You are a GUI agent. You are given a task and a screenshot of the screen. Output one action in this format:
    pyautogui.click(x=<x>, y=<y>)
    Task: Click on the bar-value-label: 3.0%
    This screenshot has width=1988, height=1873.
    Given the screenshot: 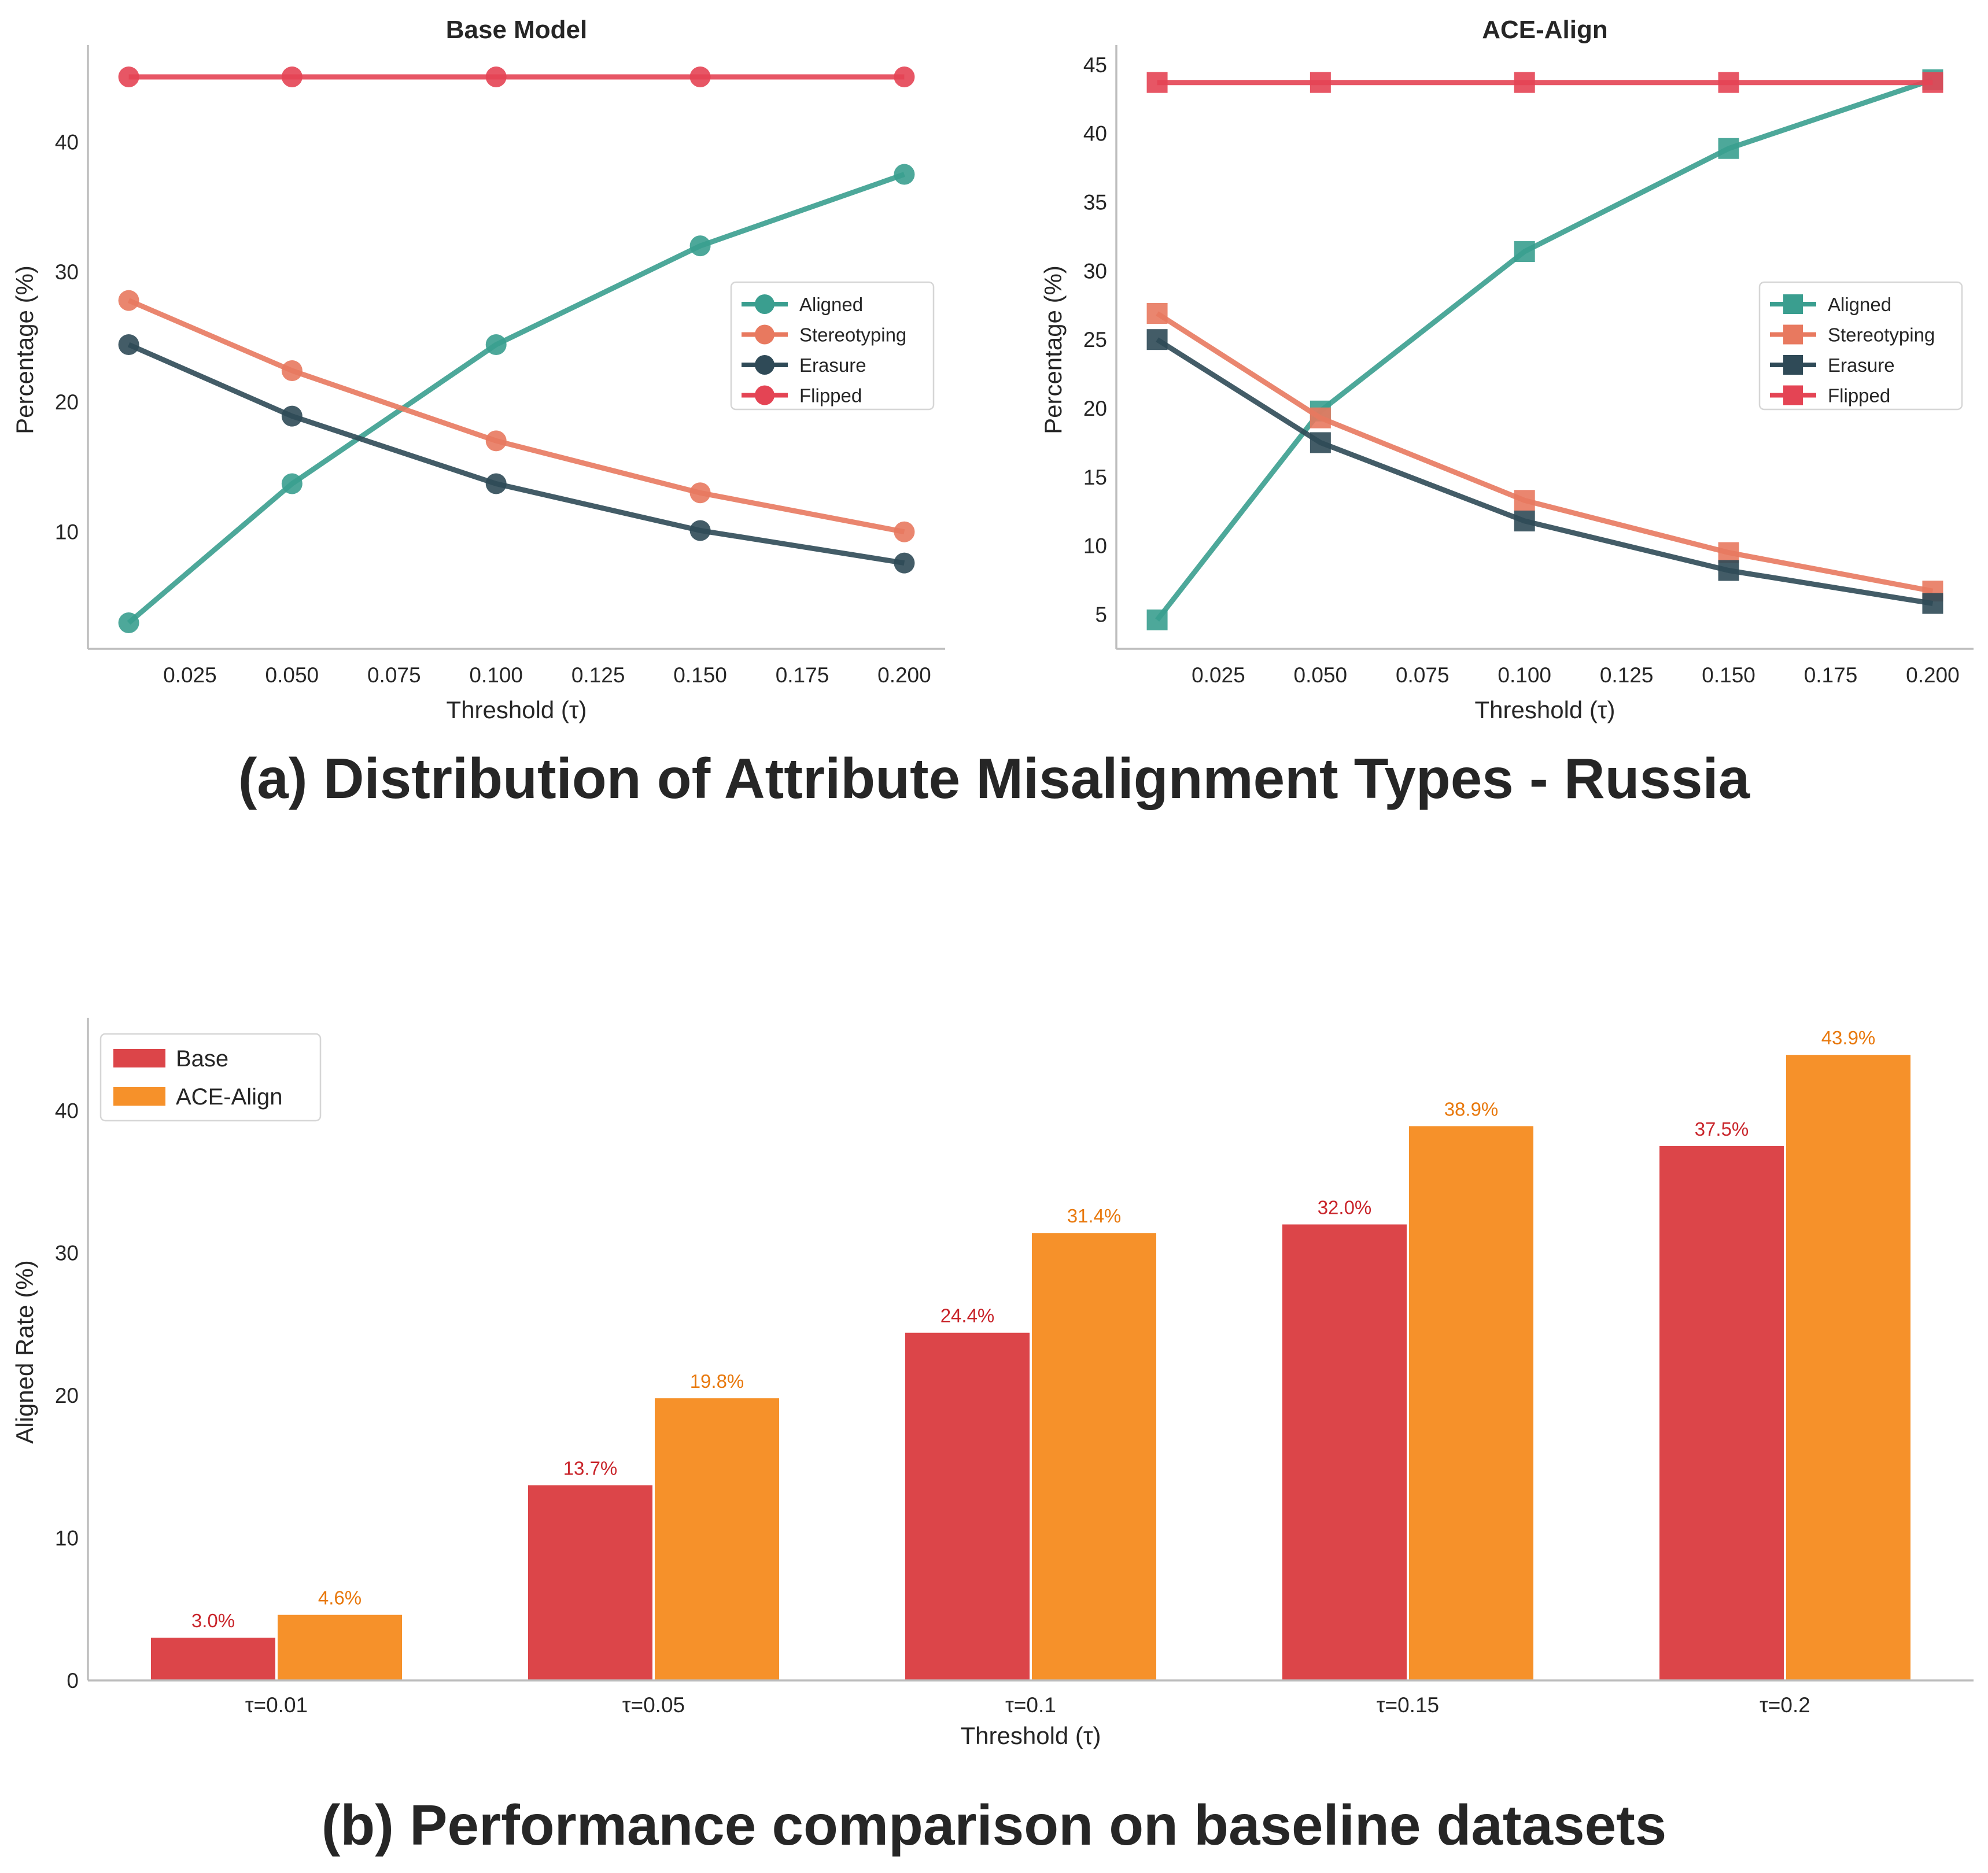 What is the action you would take?
    pyautogui.click(x=213, y=1620)
    